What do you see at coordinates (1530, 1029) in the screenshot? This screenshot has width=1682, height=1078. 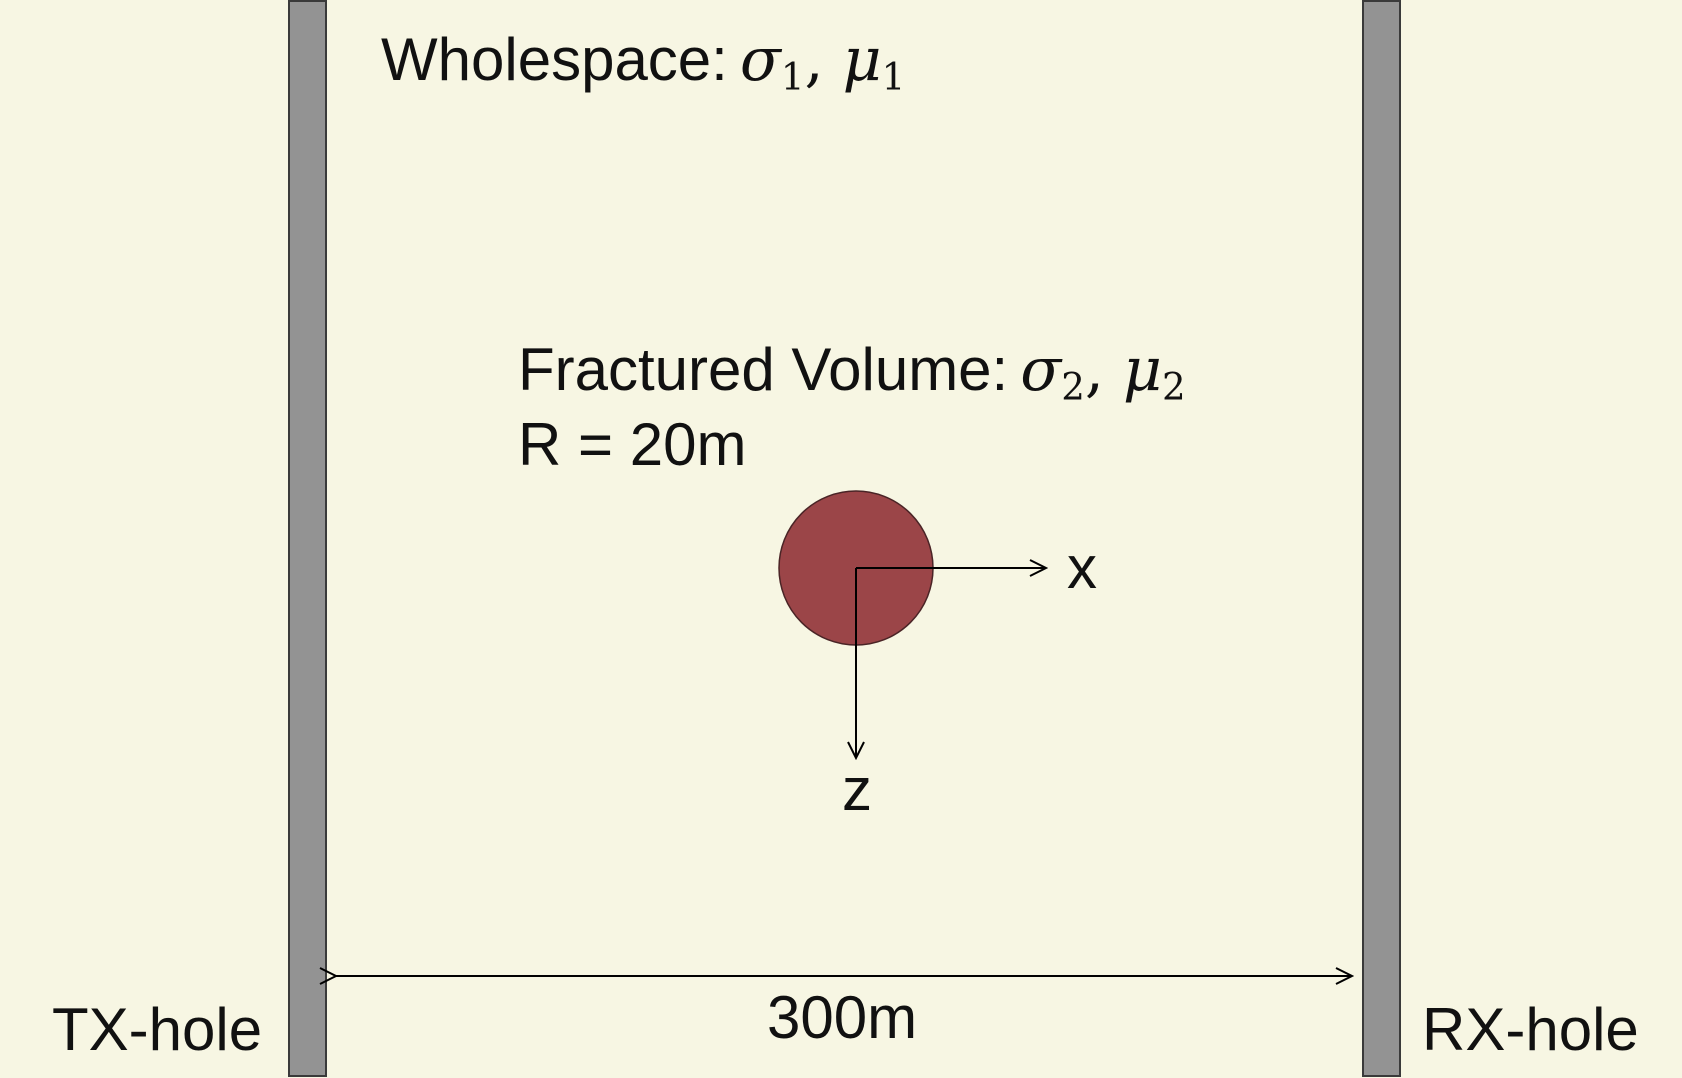 I see `rx-hole-label: RX-hole` at bounding box center [1530, 1029].